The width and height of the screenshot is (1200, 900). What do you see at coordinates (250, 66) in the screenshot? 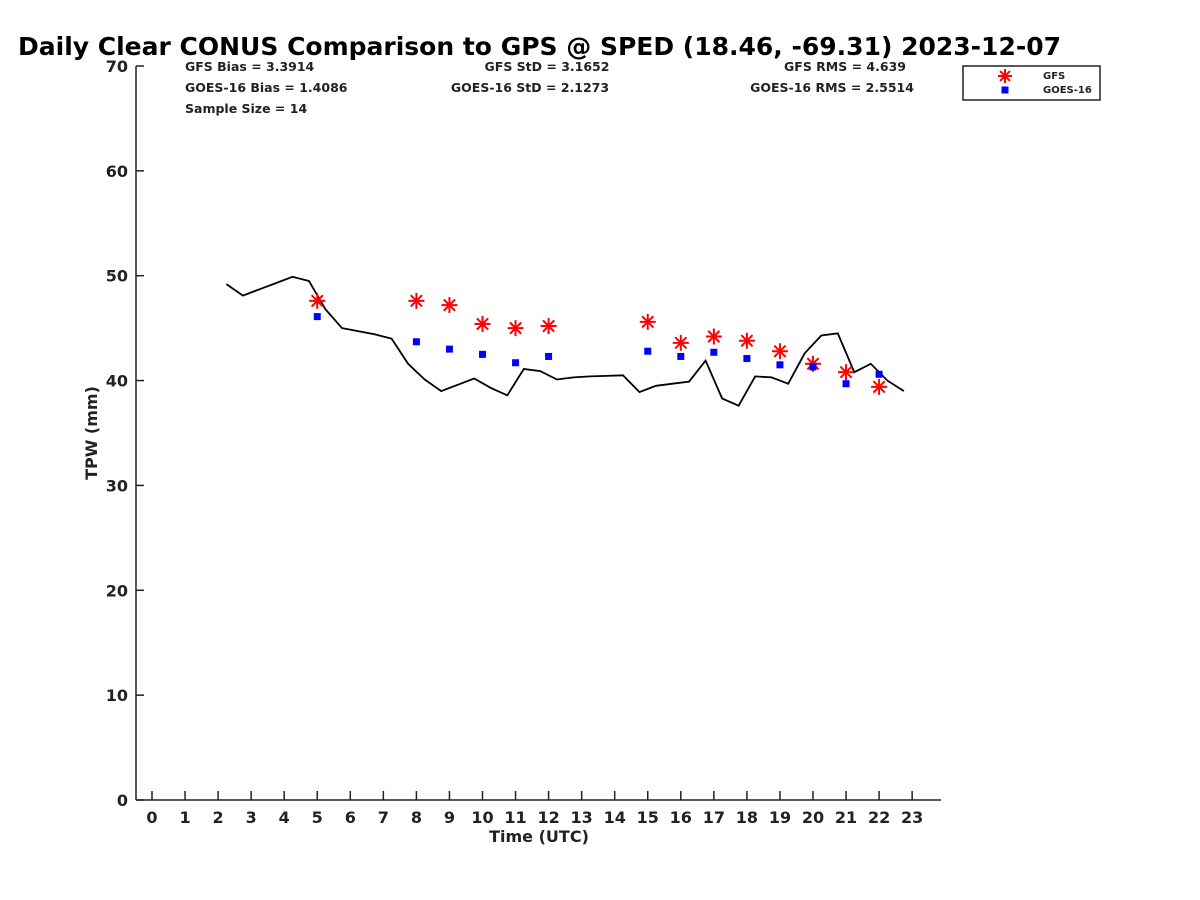
I see `stat-text: GFS Bias = 3.3914` at bounding box center [250, 66].